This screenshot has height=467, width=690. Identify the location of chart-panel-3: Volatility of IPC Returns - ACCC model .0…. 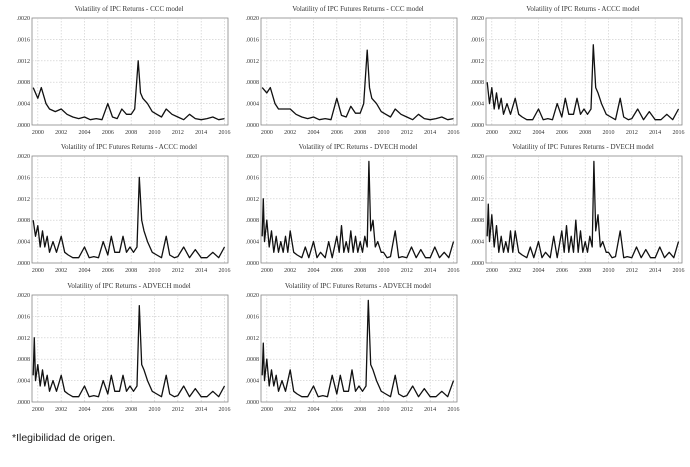
(572, 75).